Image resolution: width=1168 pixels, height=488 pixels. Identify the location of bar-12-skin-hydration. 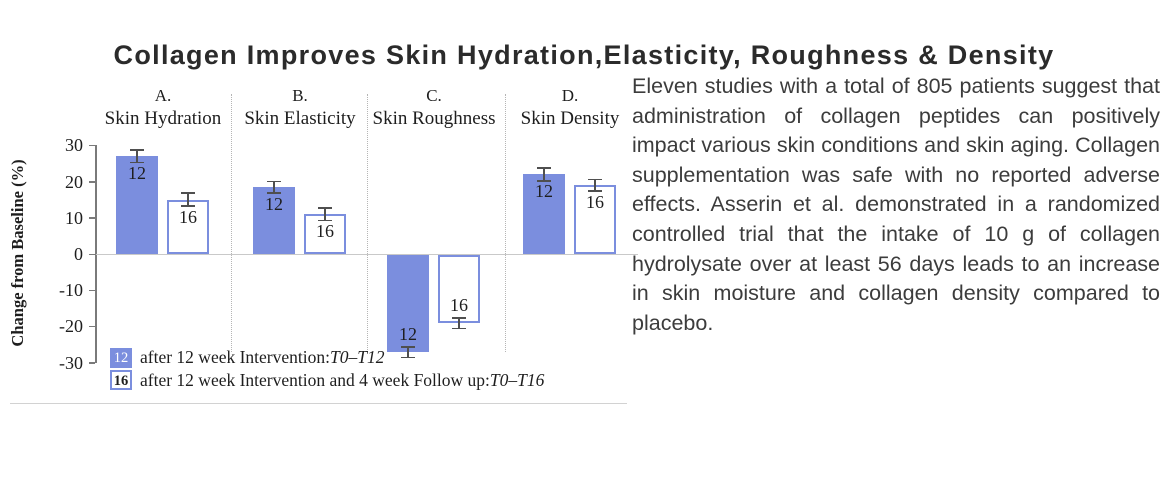
(137, 205).